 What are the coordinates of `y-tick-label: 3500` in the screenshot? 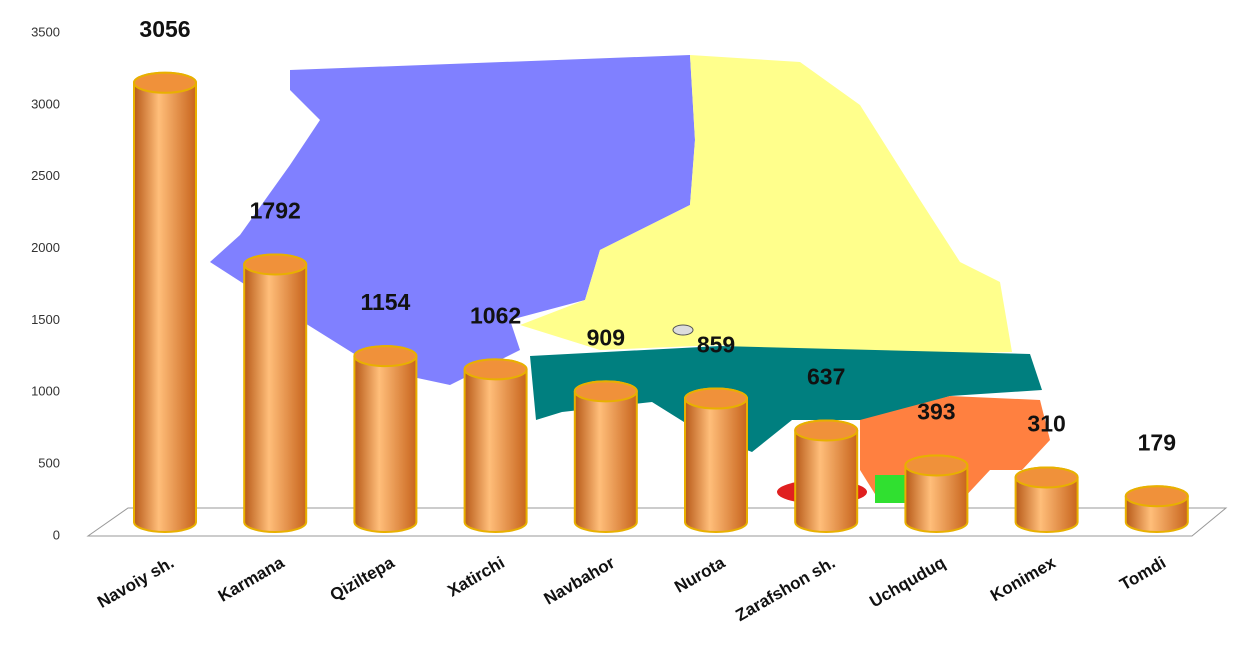 It's located at (45, 31).